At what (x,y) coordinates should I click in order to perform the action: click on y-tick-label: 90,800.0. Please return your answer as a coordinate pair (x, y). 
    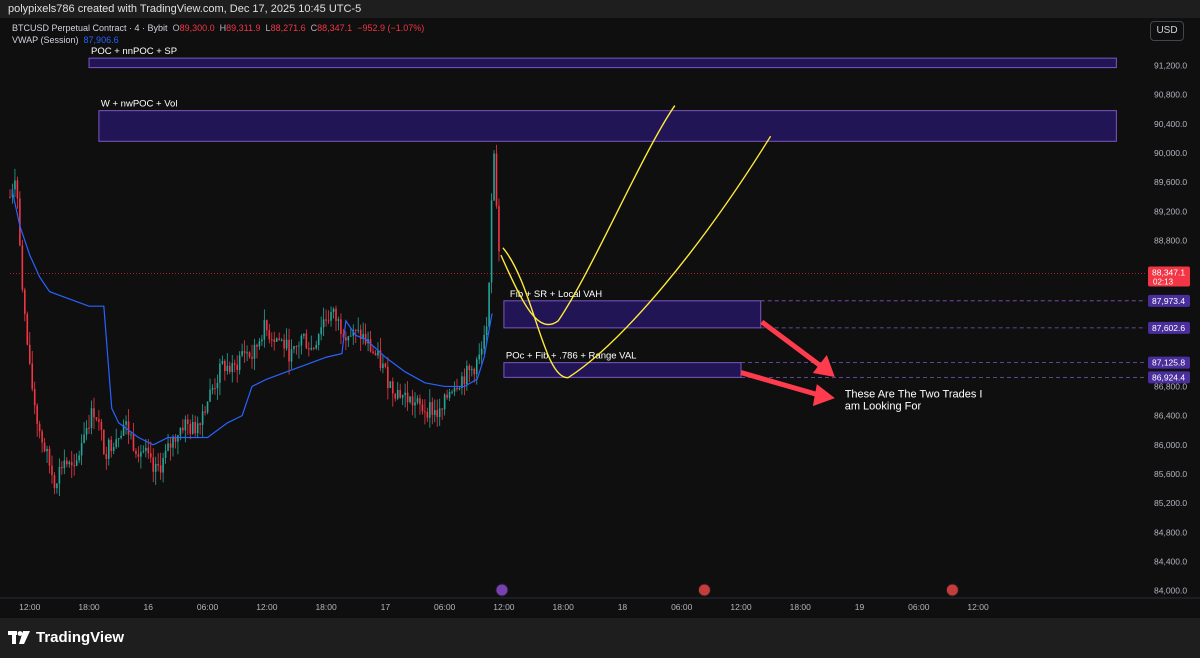
    Looking at the image, I should click on (1170, 95).